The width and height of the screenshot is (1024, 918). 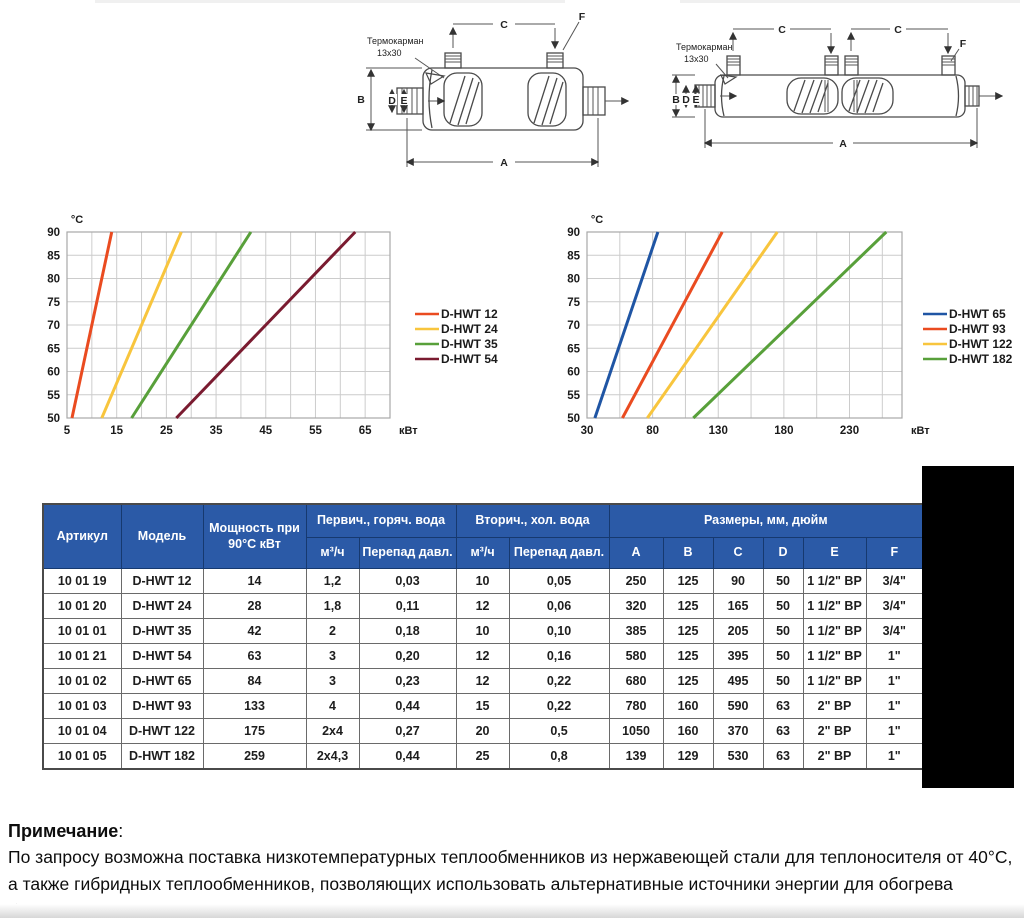 I want to click on scan-artifact, so click(x=850, y=1).